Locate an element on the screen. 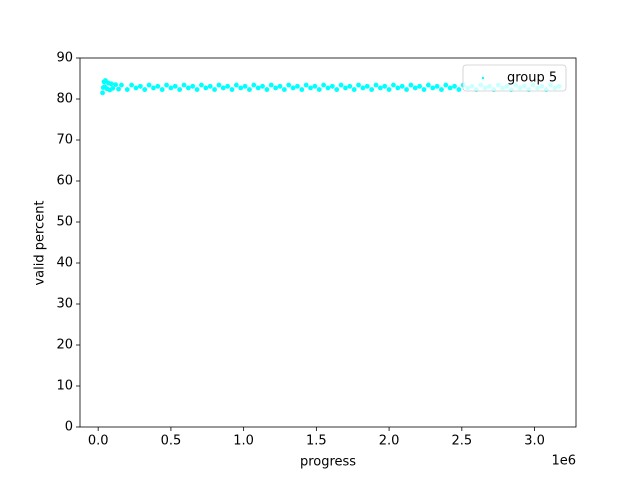  x-tick-label: 2.0 is located at coordinates (389, 441).